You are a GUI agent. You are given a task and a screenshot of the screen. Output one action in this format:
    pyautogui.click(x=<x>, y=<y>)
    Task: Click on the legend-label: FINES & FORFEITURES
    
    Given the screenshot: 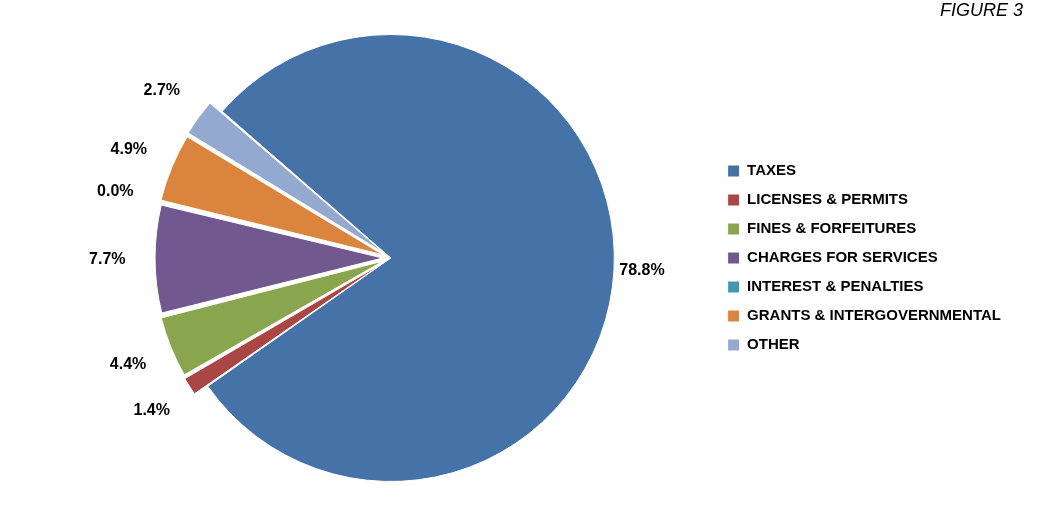 What is the action you would take?
    pyautogui.click(x=832, y=228)
    